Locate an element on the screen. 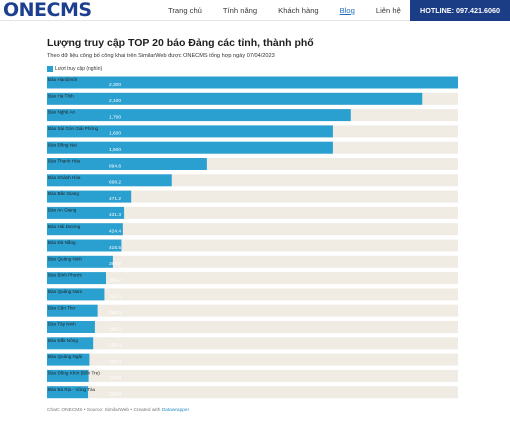  legend-swatch is located at coordinates (50, 68).